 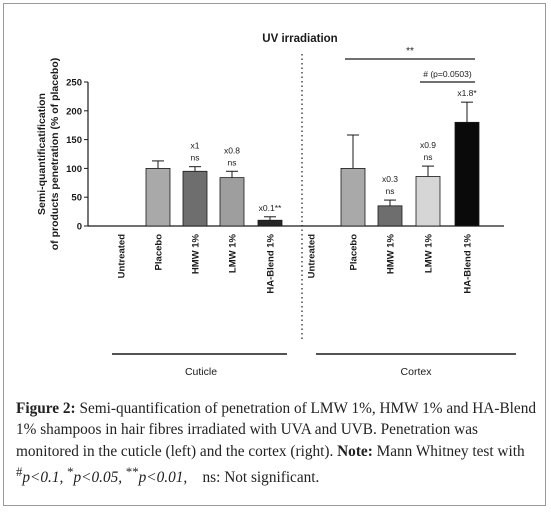 I want to click on y-axis-label-line-1: Semi-quantificatification, so click(x=42, y=154).